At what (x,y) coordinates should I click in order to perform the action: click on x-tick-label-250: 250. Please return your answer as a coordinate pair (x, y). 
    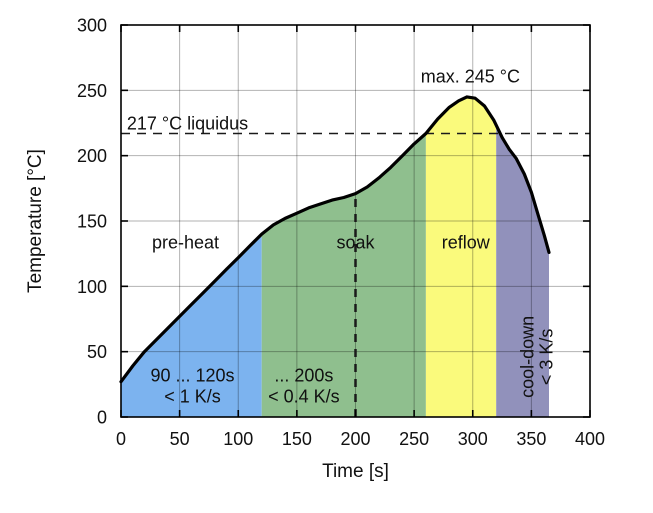
    Looking at the image, I should click on (414, 439).